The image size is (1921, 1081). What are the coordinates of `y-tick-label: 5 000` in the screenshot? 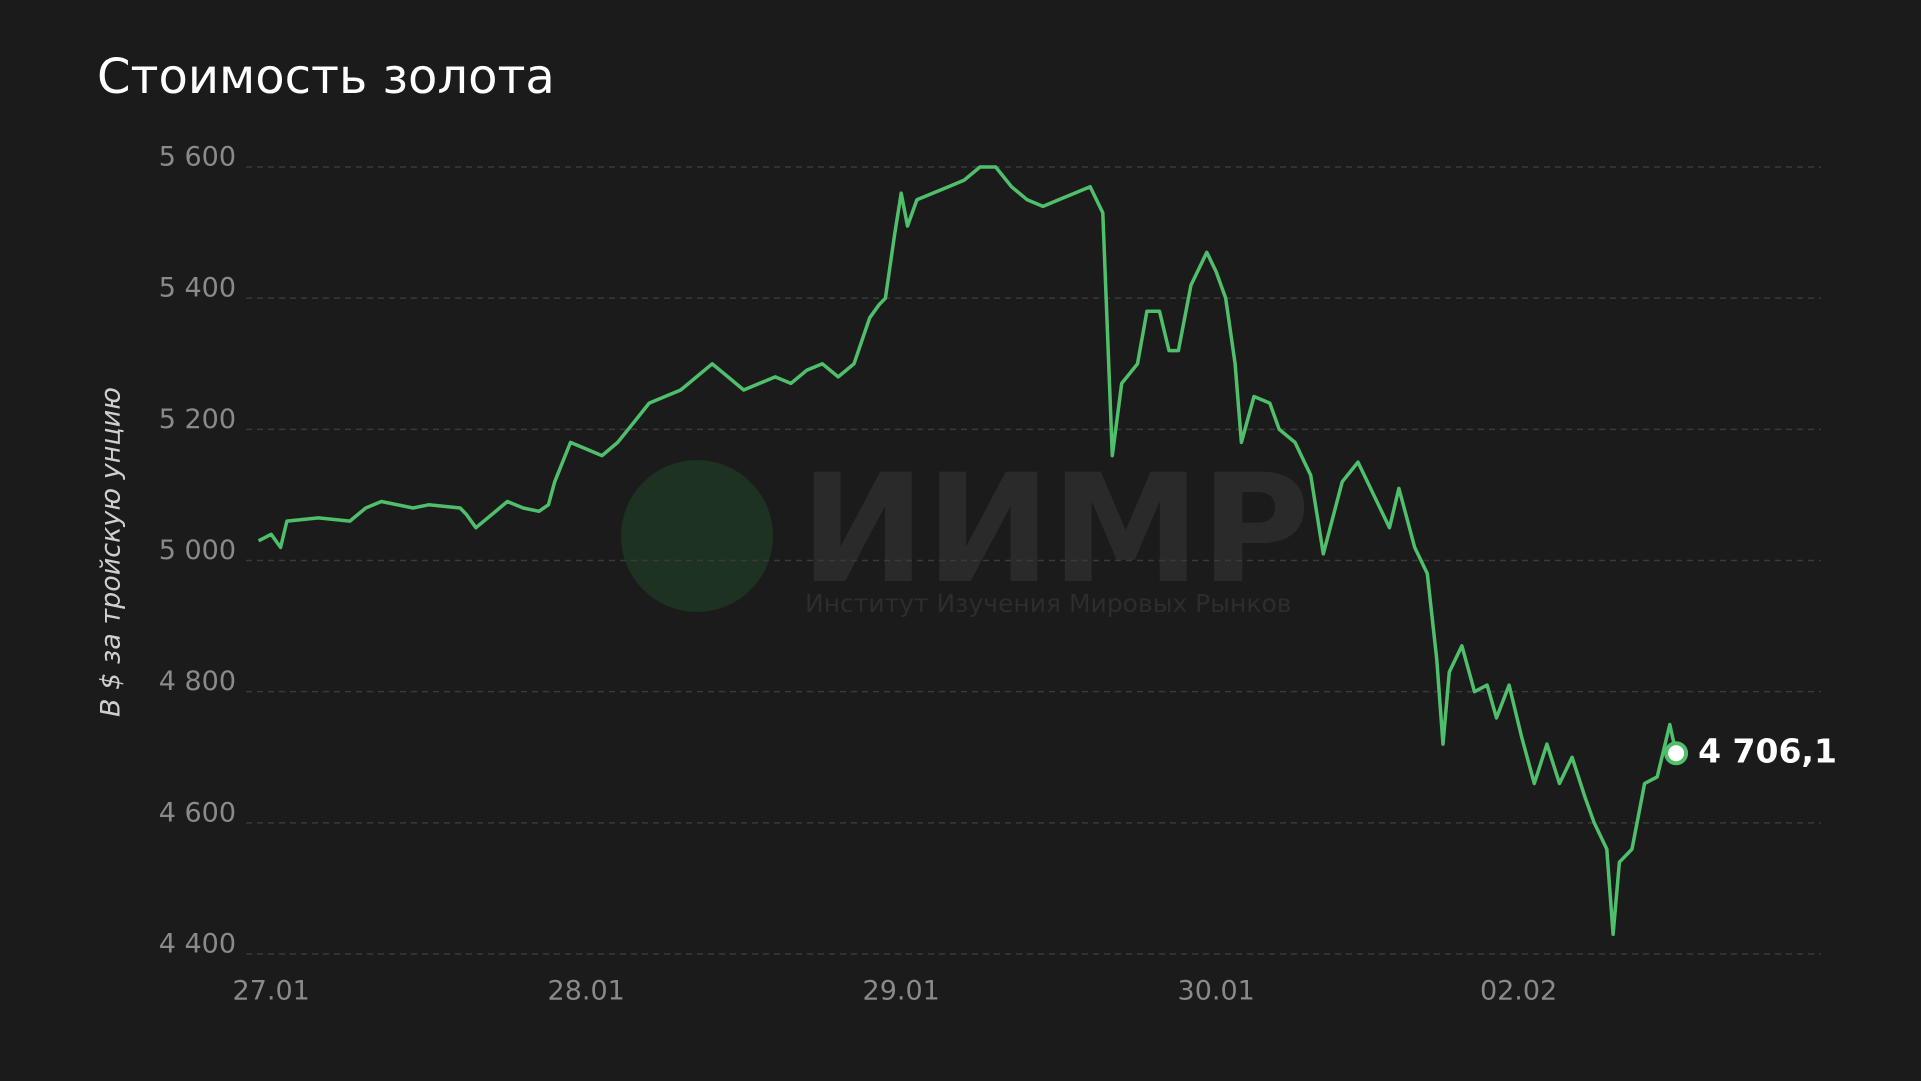 It's located at (197, 550).